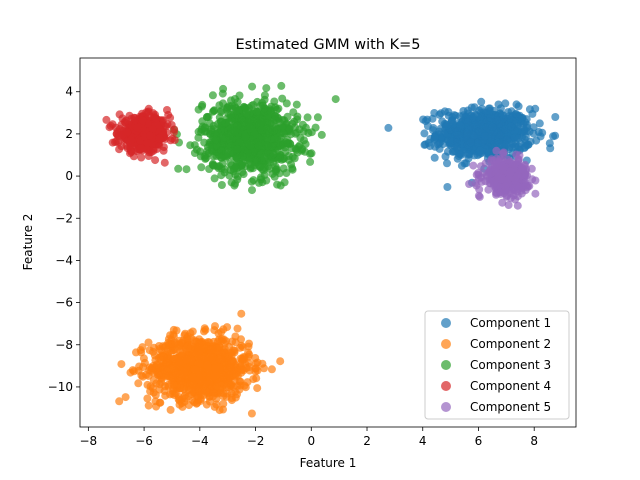  I want to click on legend-item-4: Component 4, so click(496, 386).